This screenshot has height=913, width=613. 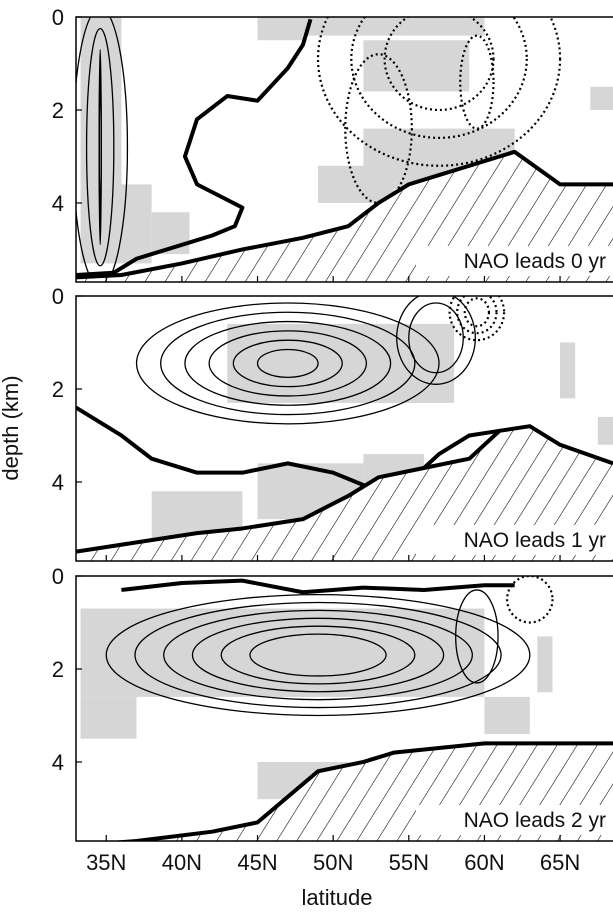 I want to click on x-tick-label: 50N, so click(x=333, y=862).